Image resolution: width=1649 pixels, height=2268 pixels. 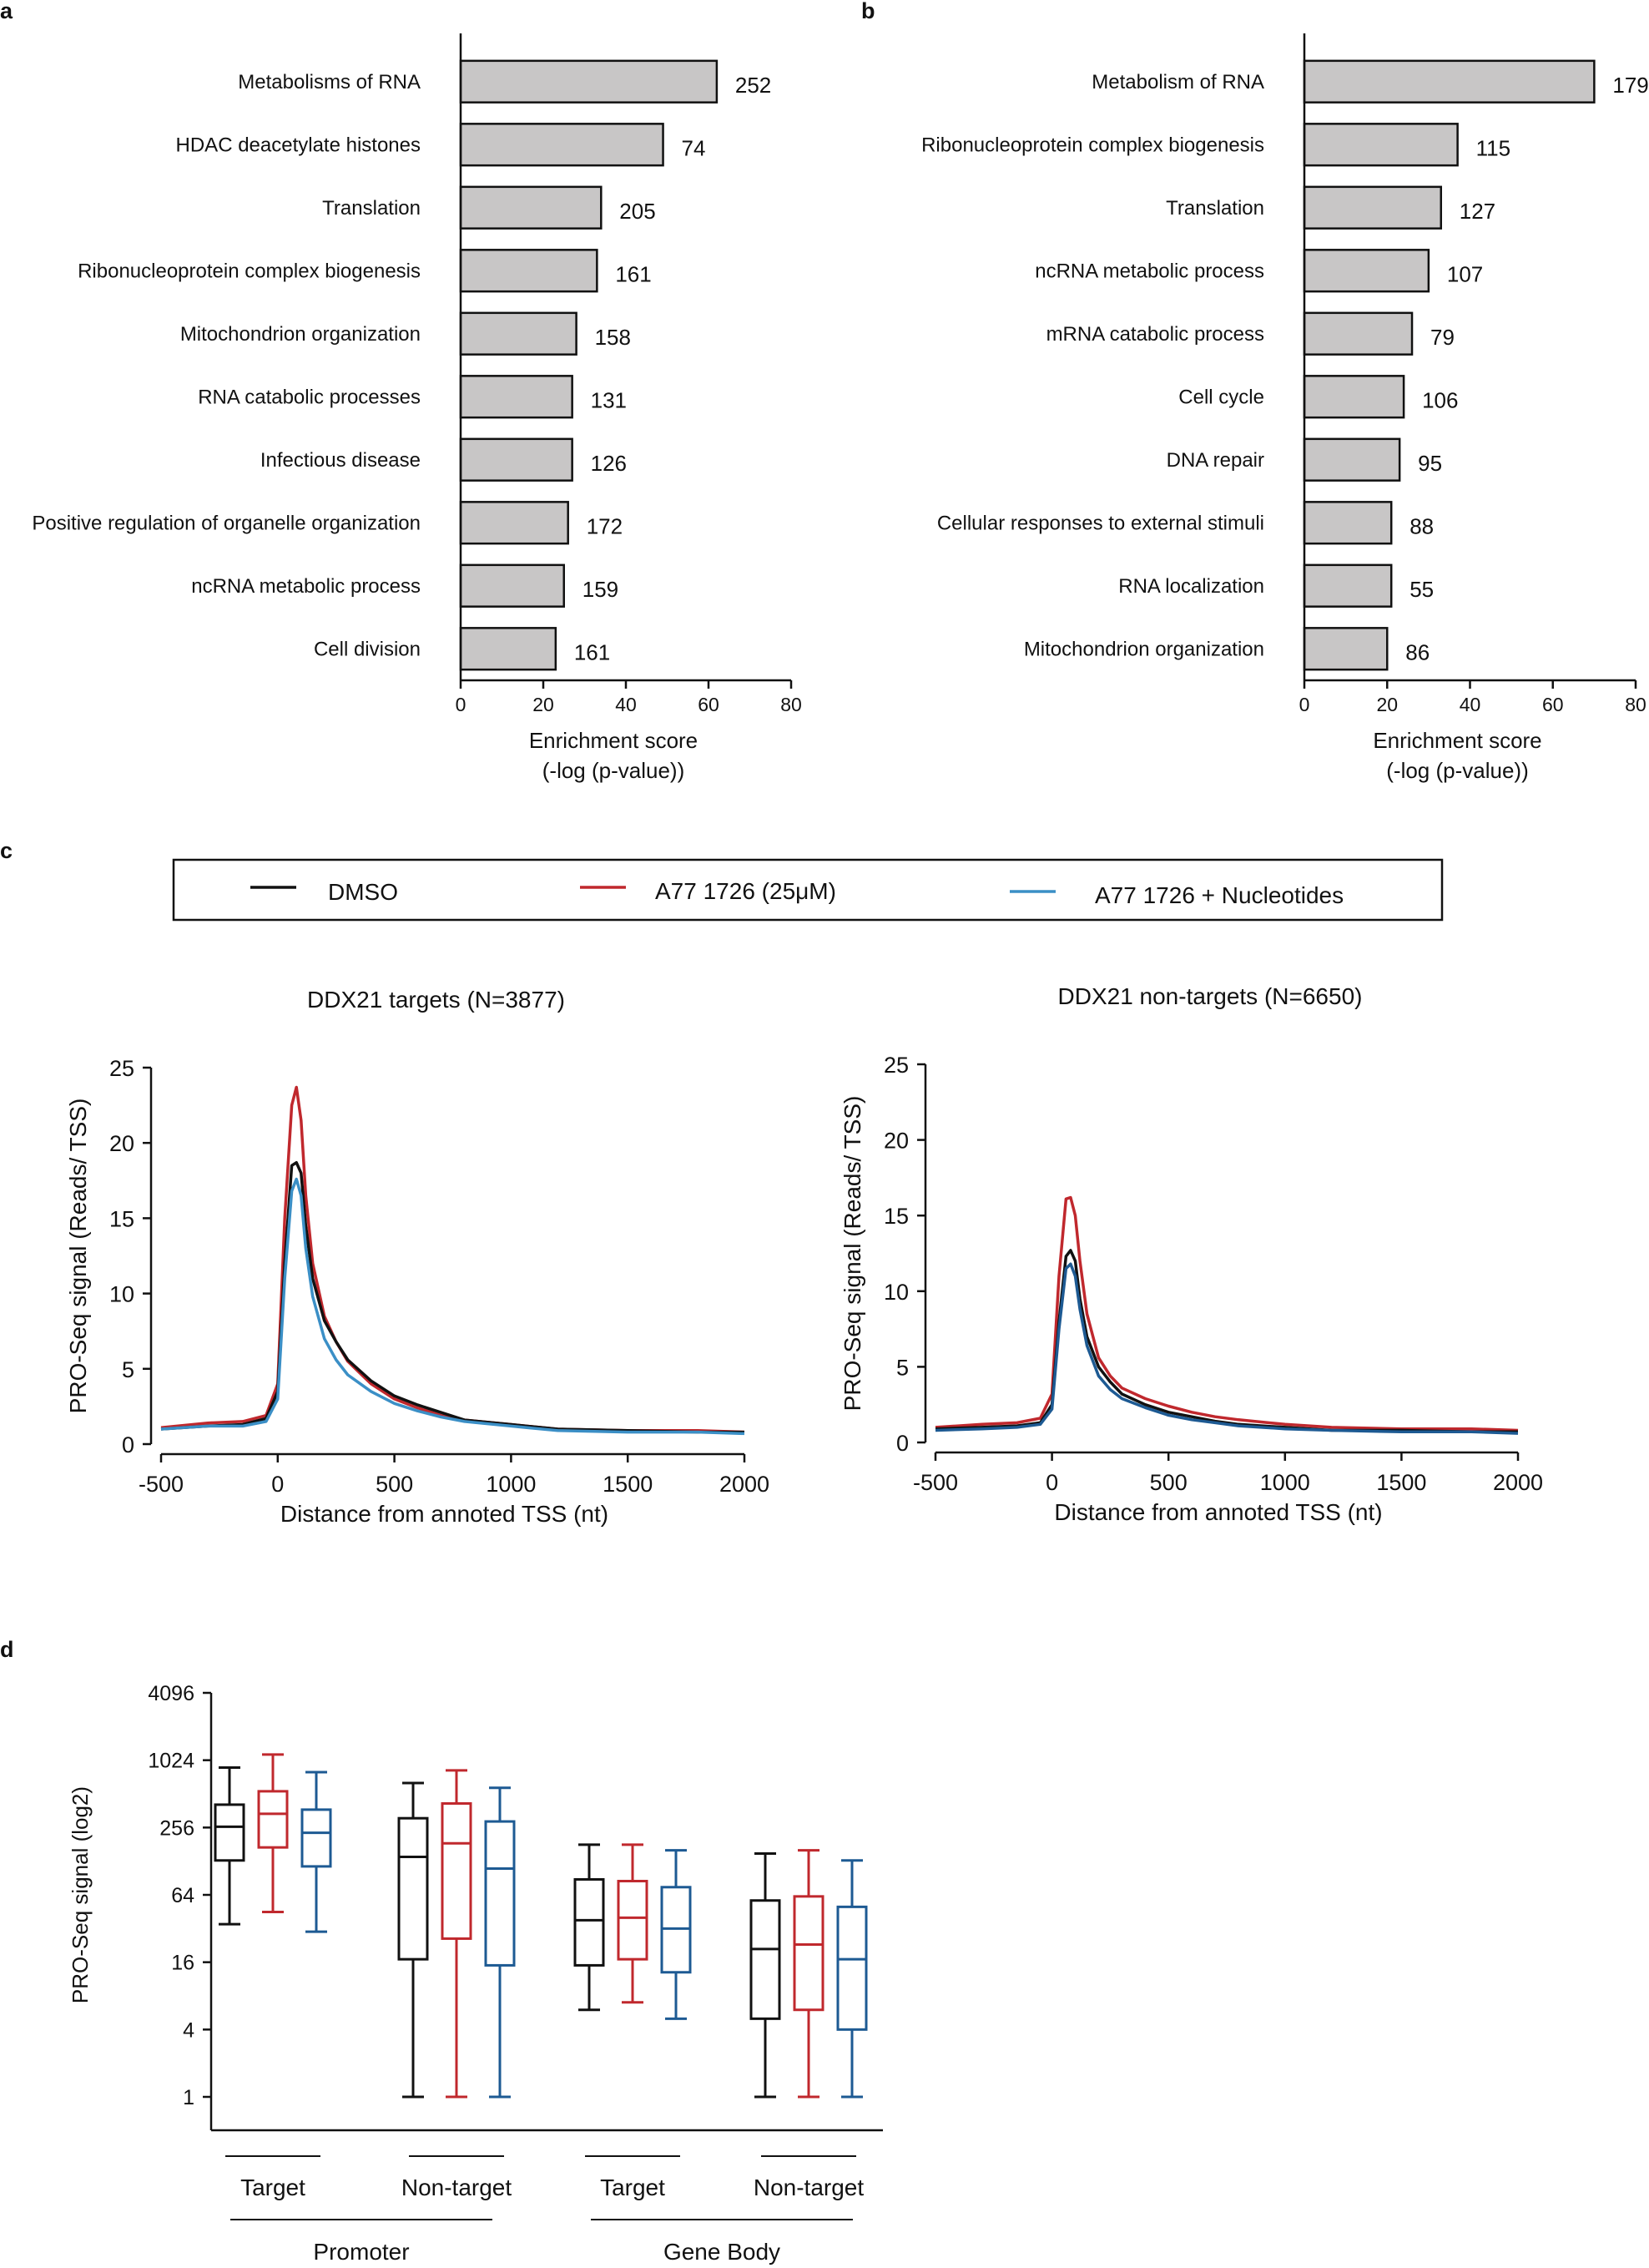 I want to click on bar-value-label: 86, so click(x=1417, y=651).